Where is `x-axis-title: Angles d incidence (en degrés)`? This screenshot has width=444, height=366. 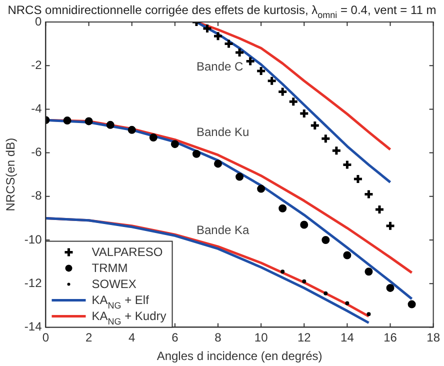 x-axis-title: Angles d incidence (en degrés) is located at coordinates (239, 356).